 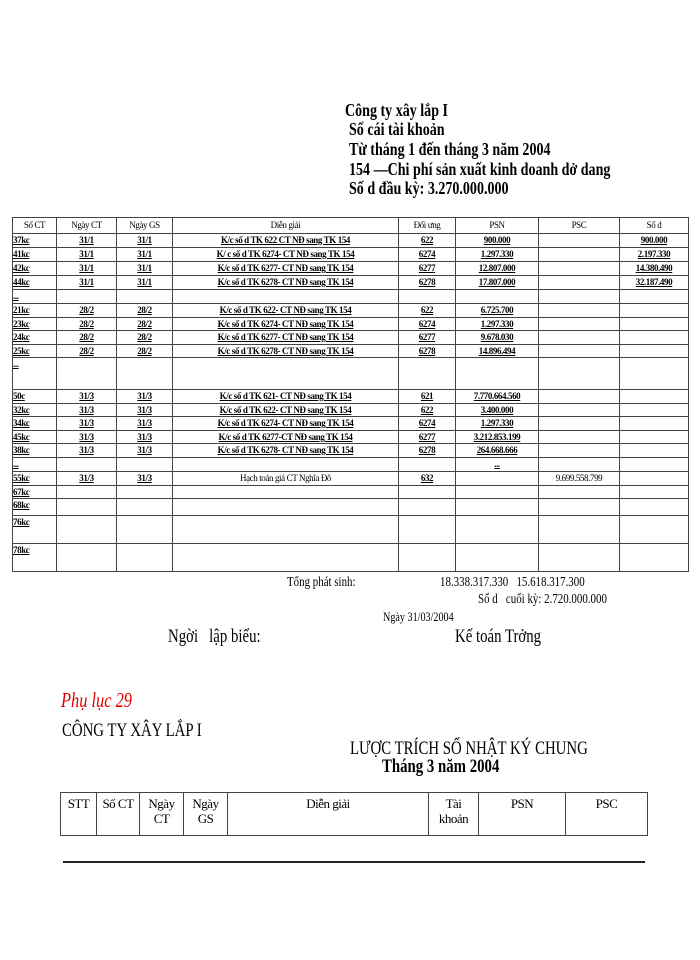 What do you see at coordinates (497, 324) in the screenshot?
I see `table-cell: 1.297.330` at bounding box center [497, 324].